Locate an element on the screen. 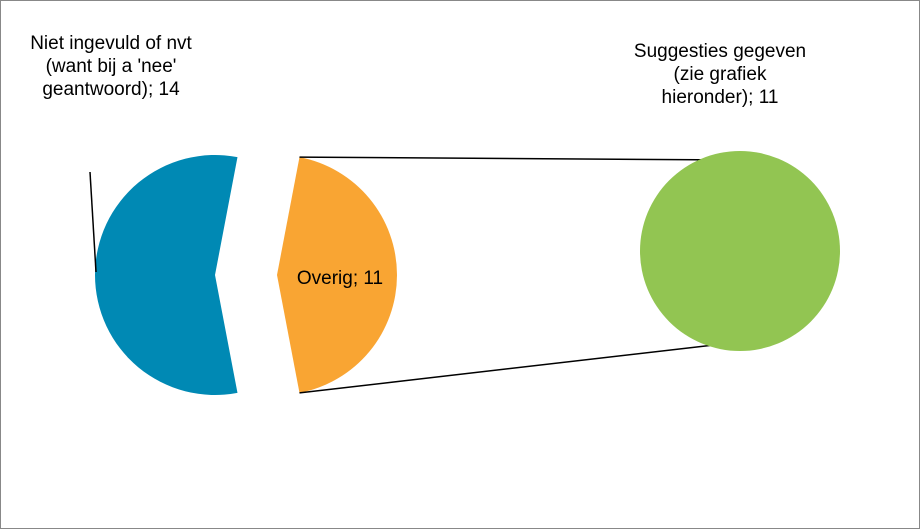  leader-line is located at coordinates (93, 222).